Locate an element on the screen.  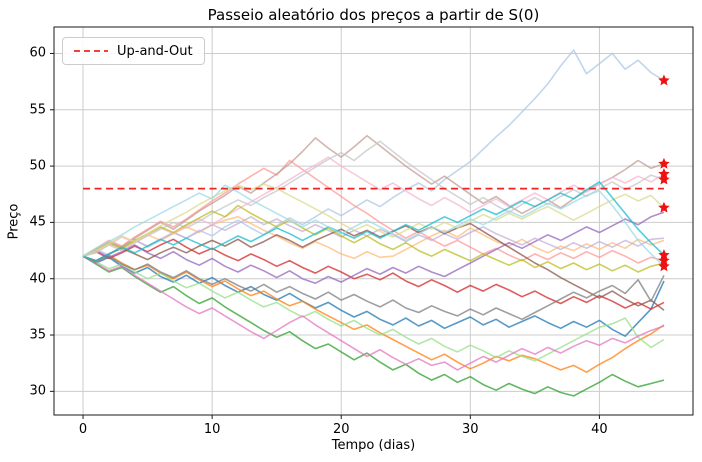
dashed-line-icon is located at coordinates (91, 51).